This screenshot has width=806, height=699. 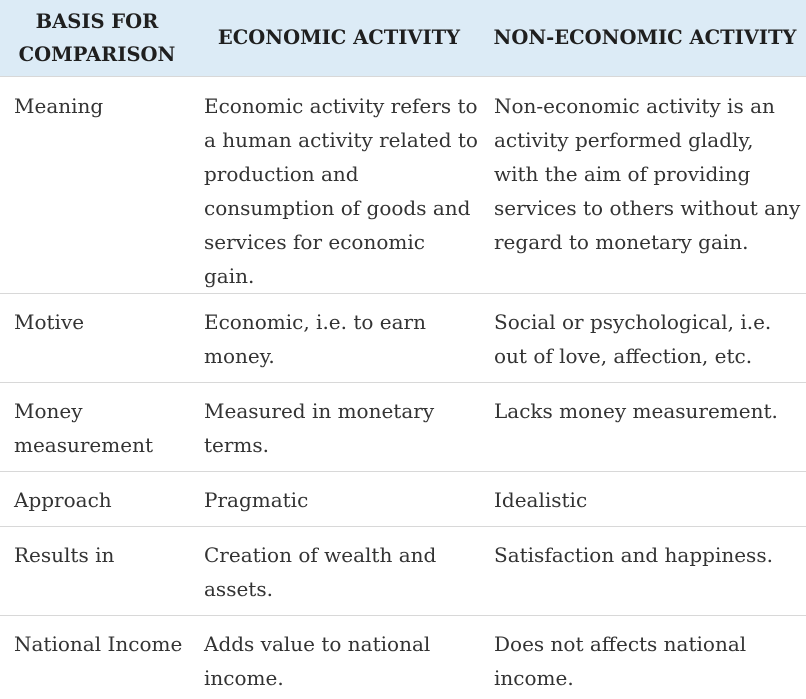 I want to click on table-row: Approach Pragmatic Idealistic, so click(x=403, y=498).